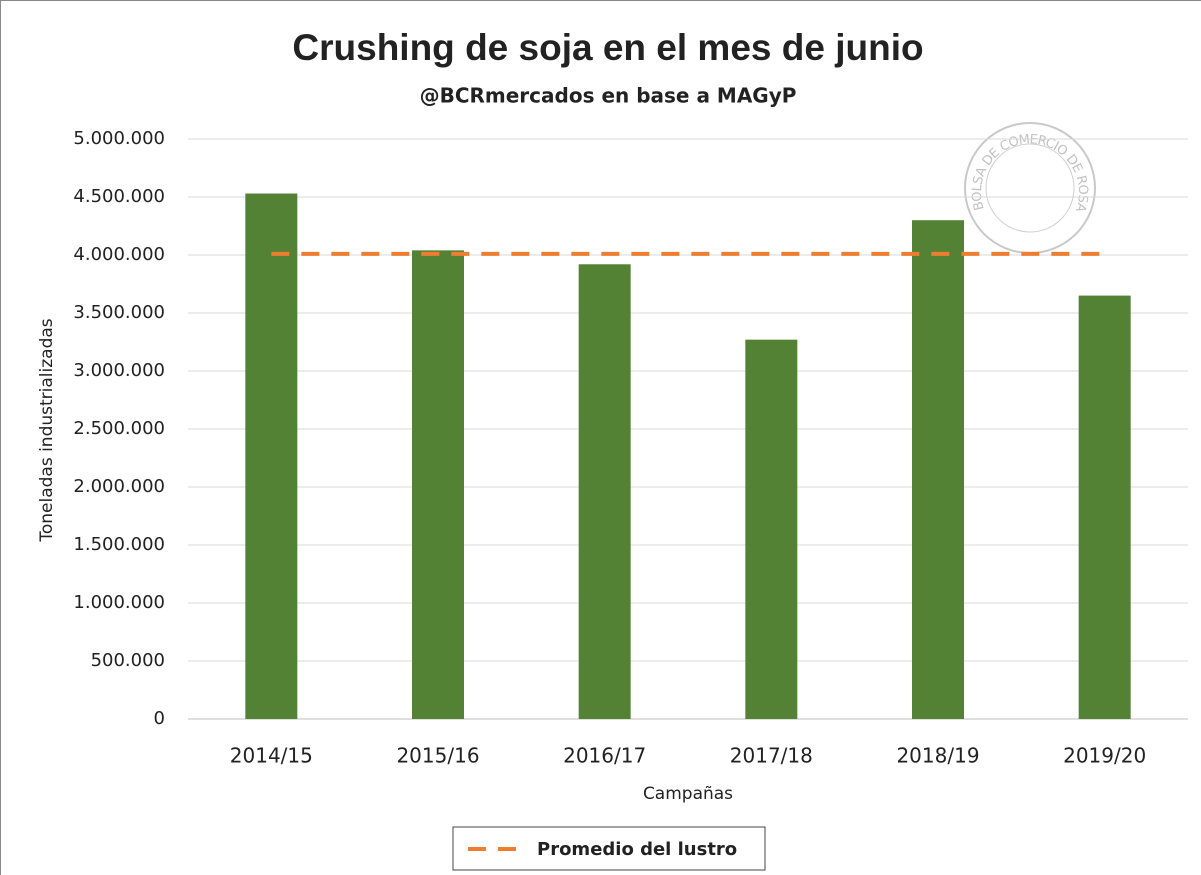 This screenshot has height=875, width=1201. Describe the element at coordinates (771, 756) in the screenshot. I see `x-tick-label: 2017/18` at that location.